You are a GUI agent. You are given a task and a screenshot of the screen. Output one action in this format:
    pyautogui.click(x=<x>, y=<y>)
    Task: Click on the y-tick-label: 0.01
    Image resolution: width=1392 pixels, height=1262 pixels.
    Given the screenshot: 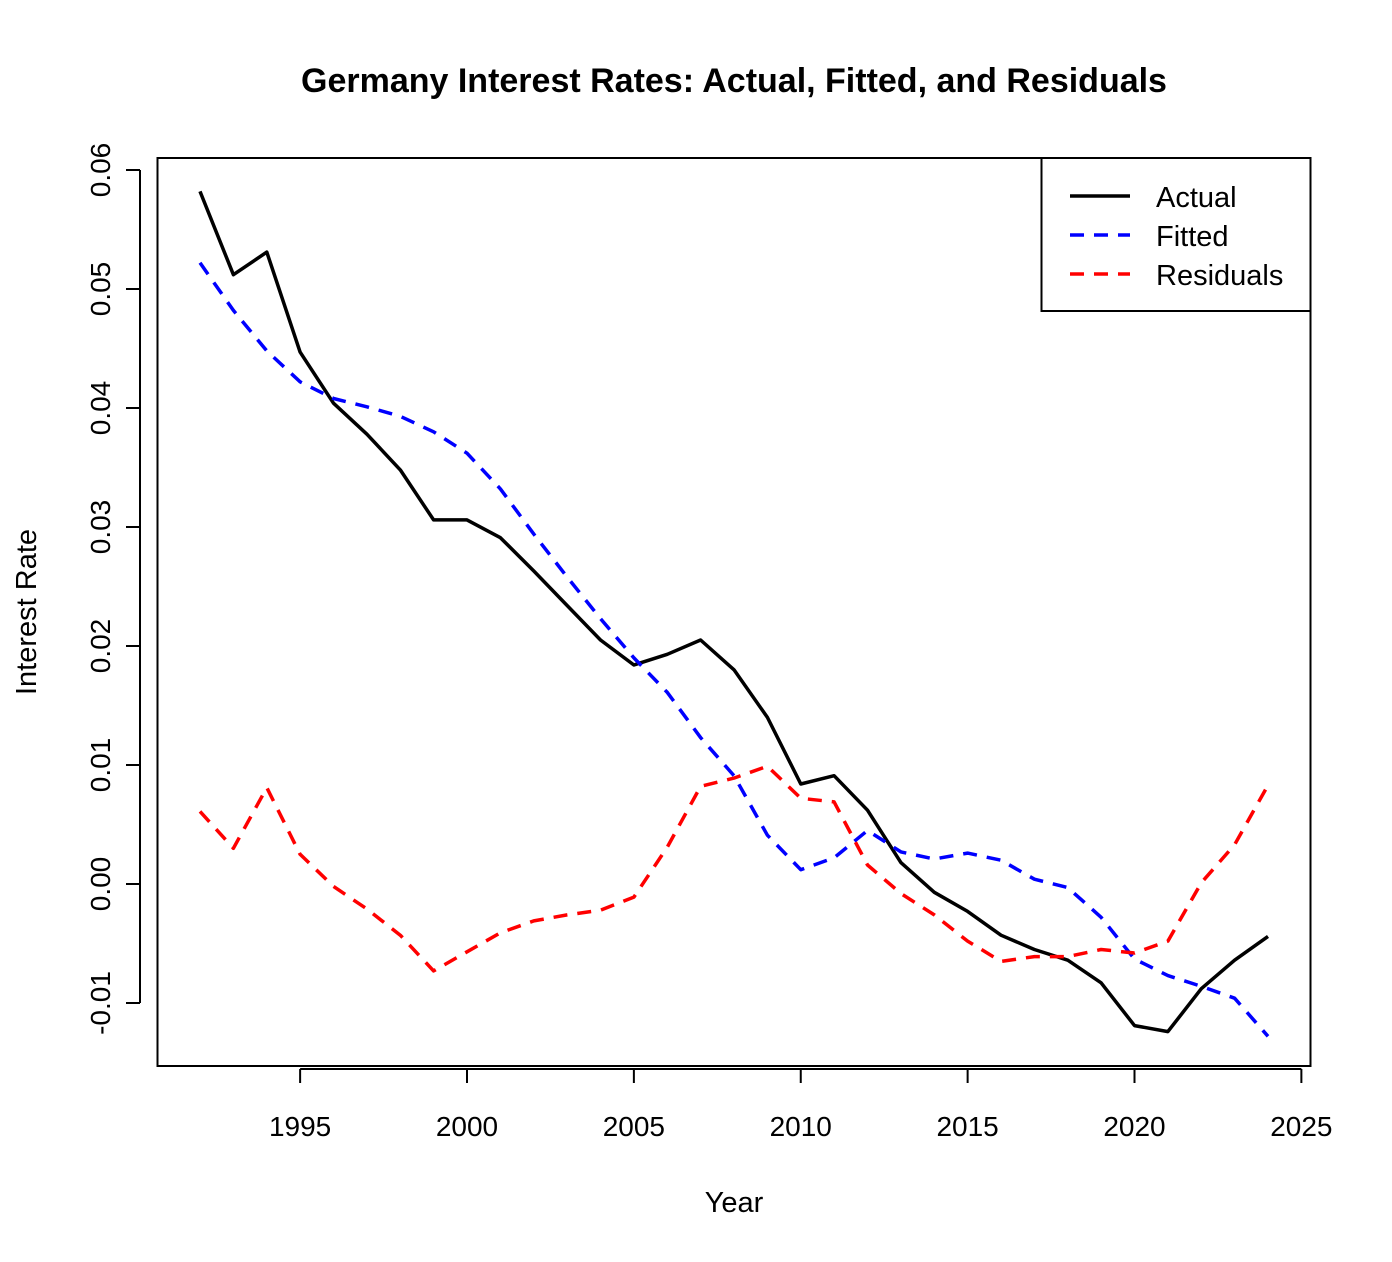 What is the action you would take?
    pyautogui.click(x=100, y=765)
    